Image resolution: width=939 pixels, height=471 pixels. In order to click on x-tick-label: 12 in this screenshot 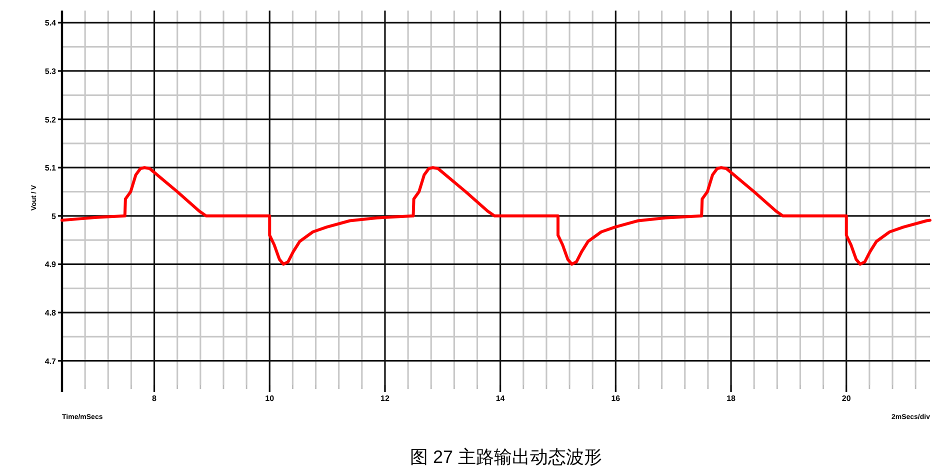, I will do `click(385, 398)`.